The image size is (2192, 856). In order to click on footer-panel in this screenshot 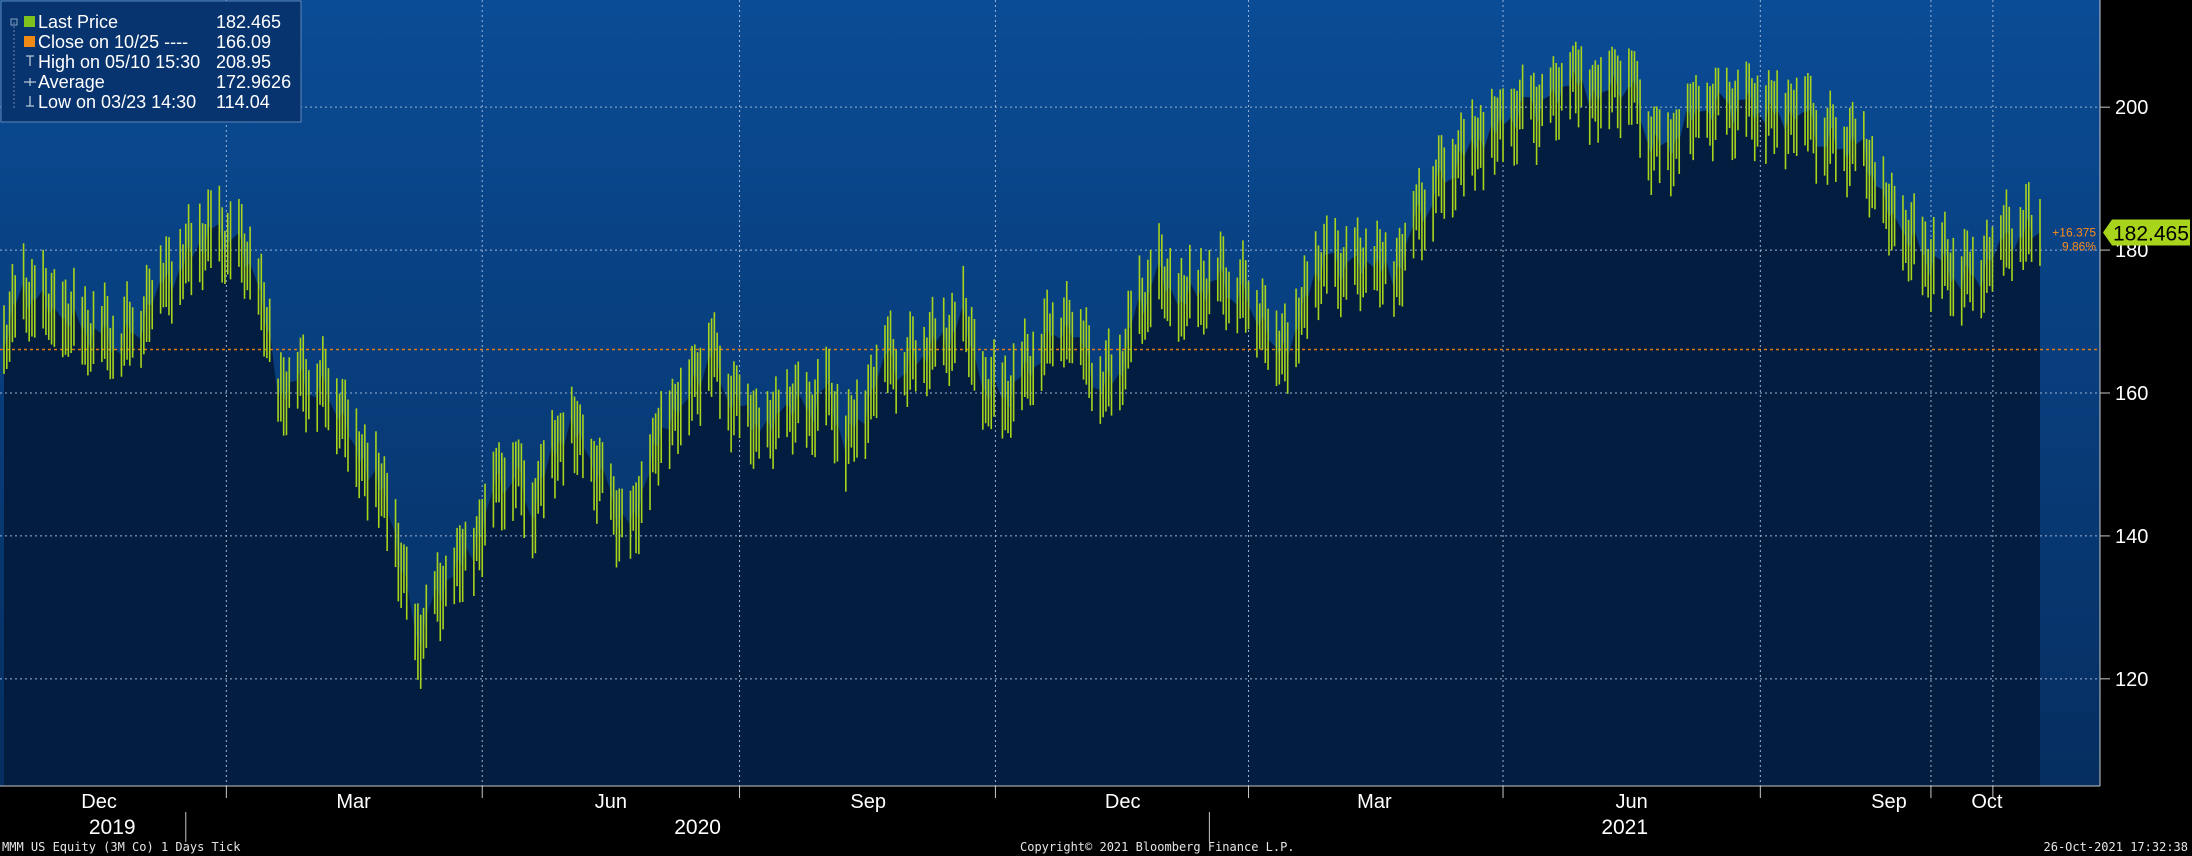, I will do `click(1096, 846)`.